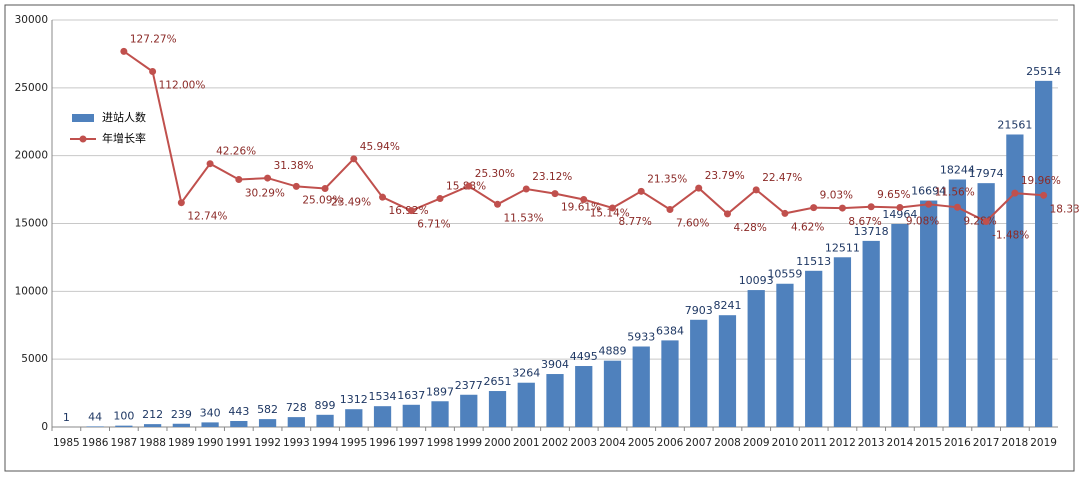 The height and width of the screenshot is (482, 1080). What do you see at coordinates (807, 227) in the screenshot?
I see `line-label: 4.62%` at bounding box center [807, 227].